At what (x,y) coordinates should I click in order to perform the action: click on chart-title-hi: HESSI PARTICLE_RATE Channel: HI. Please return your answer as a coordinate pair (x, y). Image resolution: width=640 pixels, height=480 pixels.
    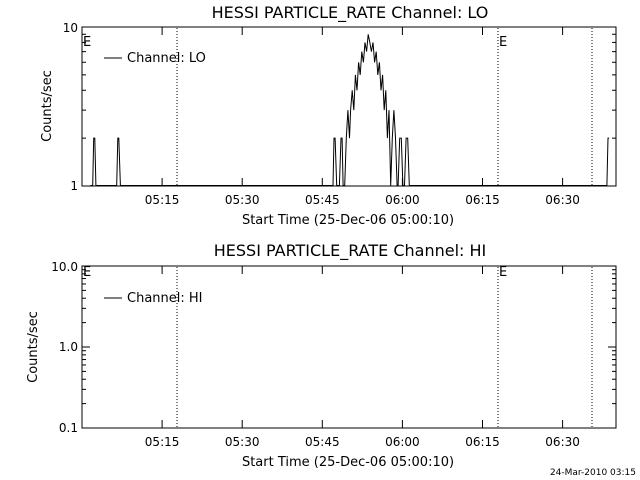
    Looking at the image, I should click on (350, 251).